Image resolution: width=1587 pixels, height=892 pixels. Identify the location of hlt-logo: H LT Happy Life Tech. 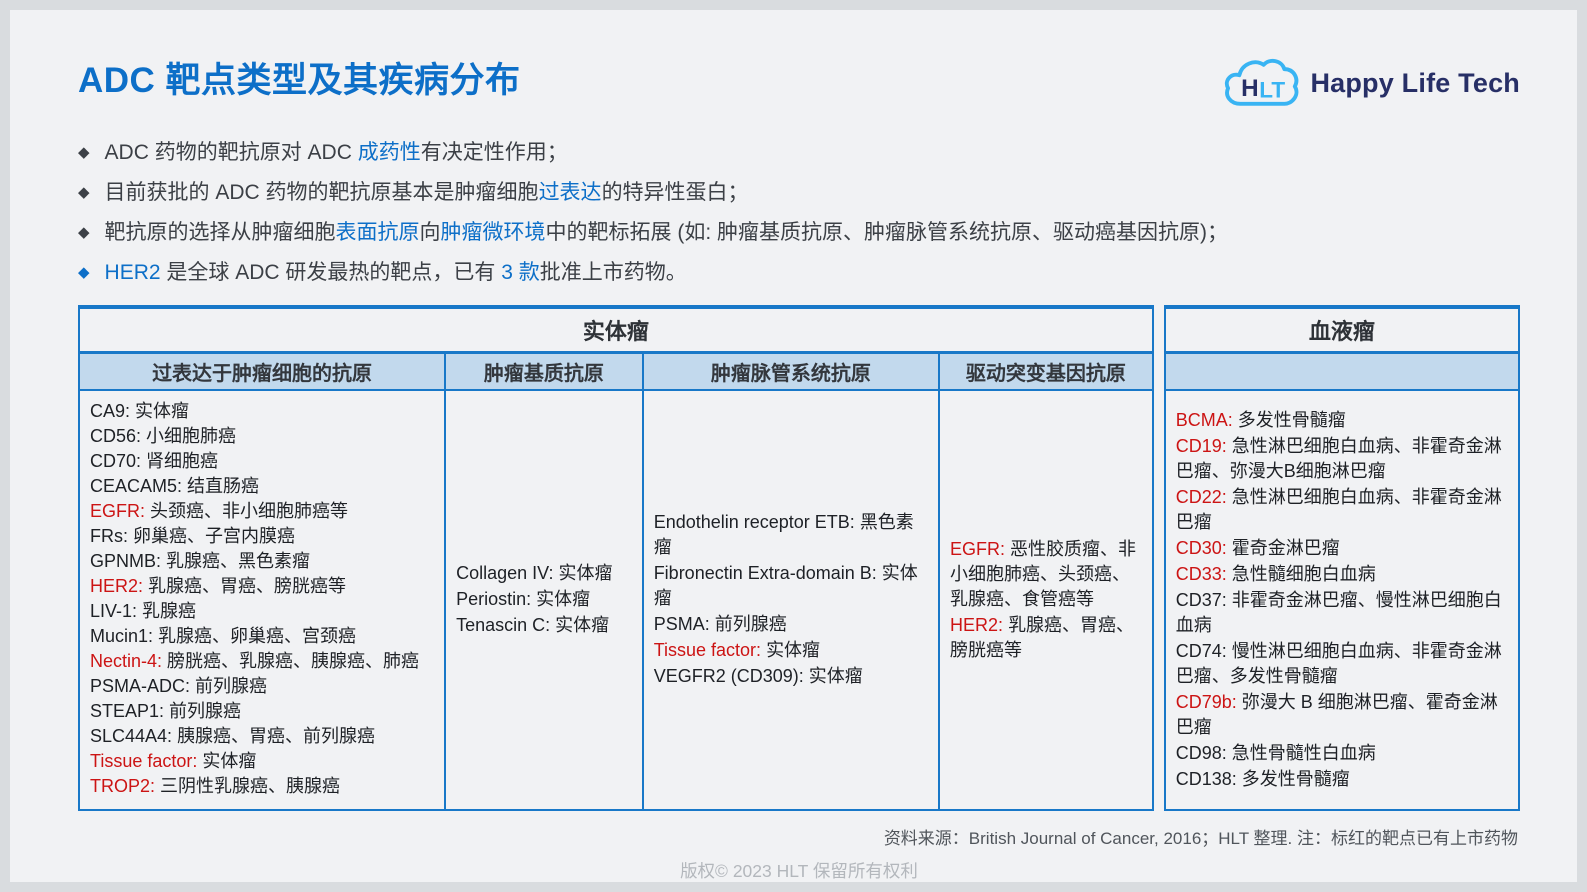
(1371, 83).